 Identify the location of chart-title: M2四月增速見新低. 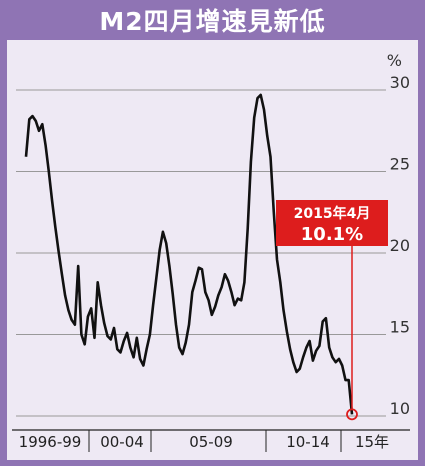
(212, 21).